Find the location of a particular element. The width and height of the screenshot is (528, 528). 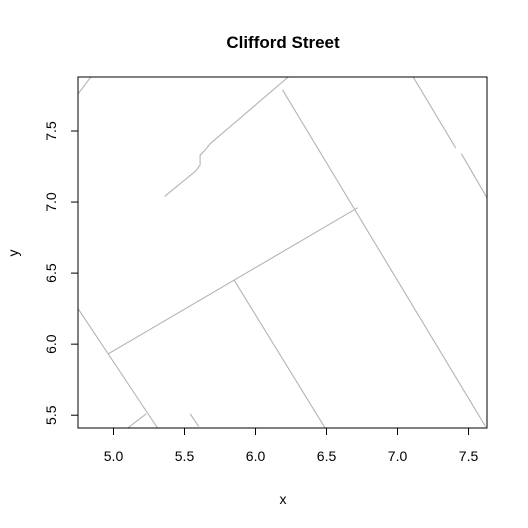

y-tick-label: 5.5 is located at coordinates (51, 415).